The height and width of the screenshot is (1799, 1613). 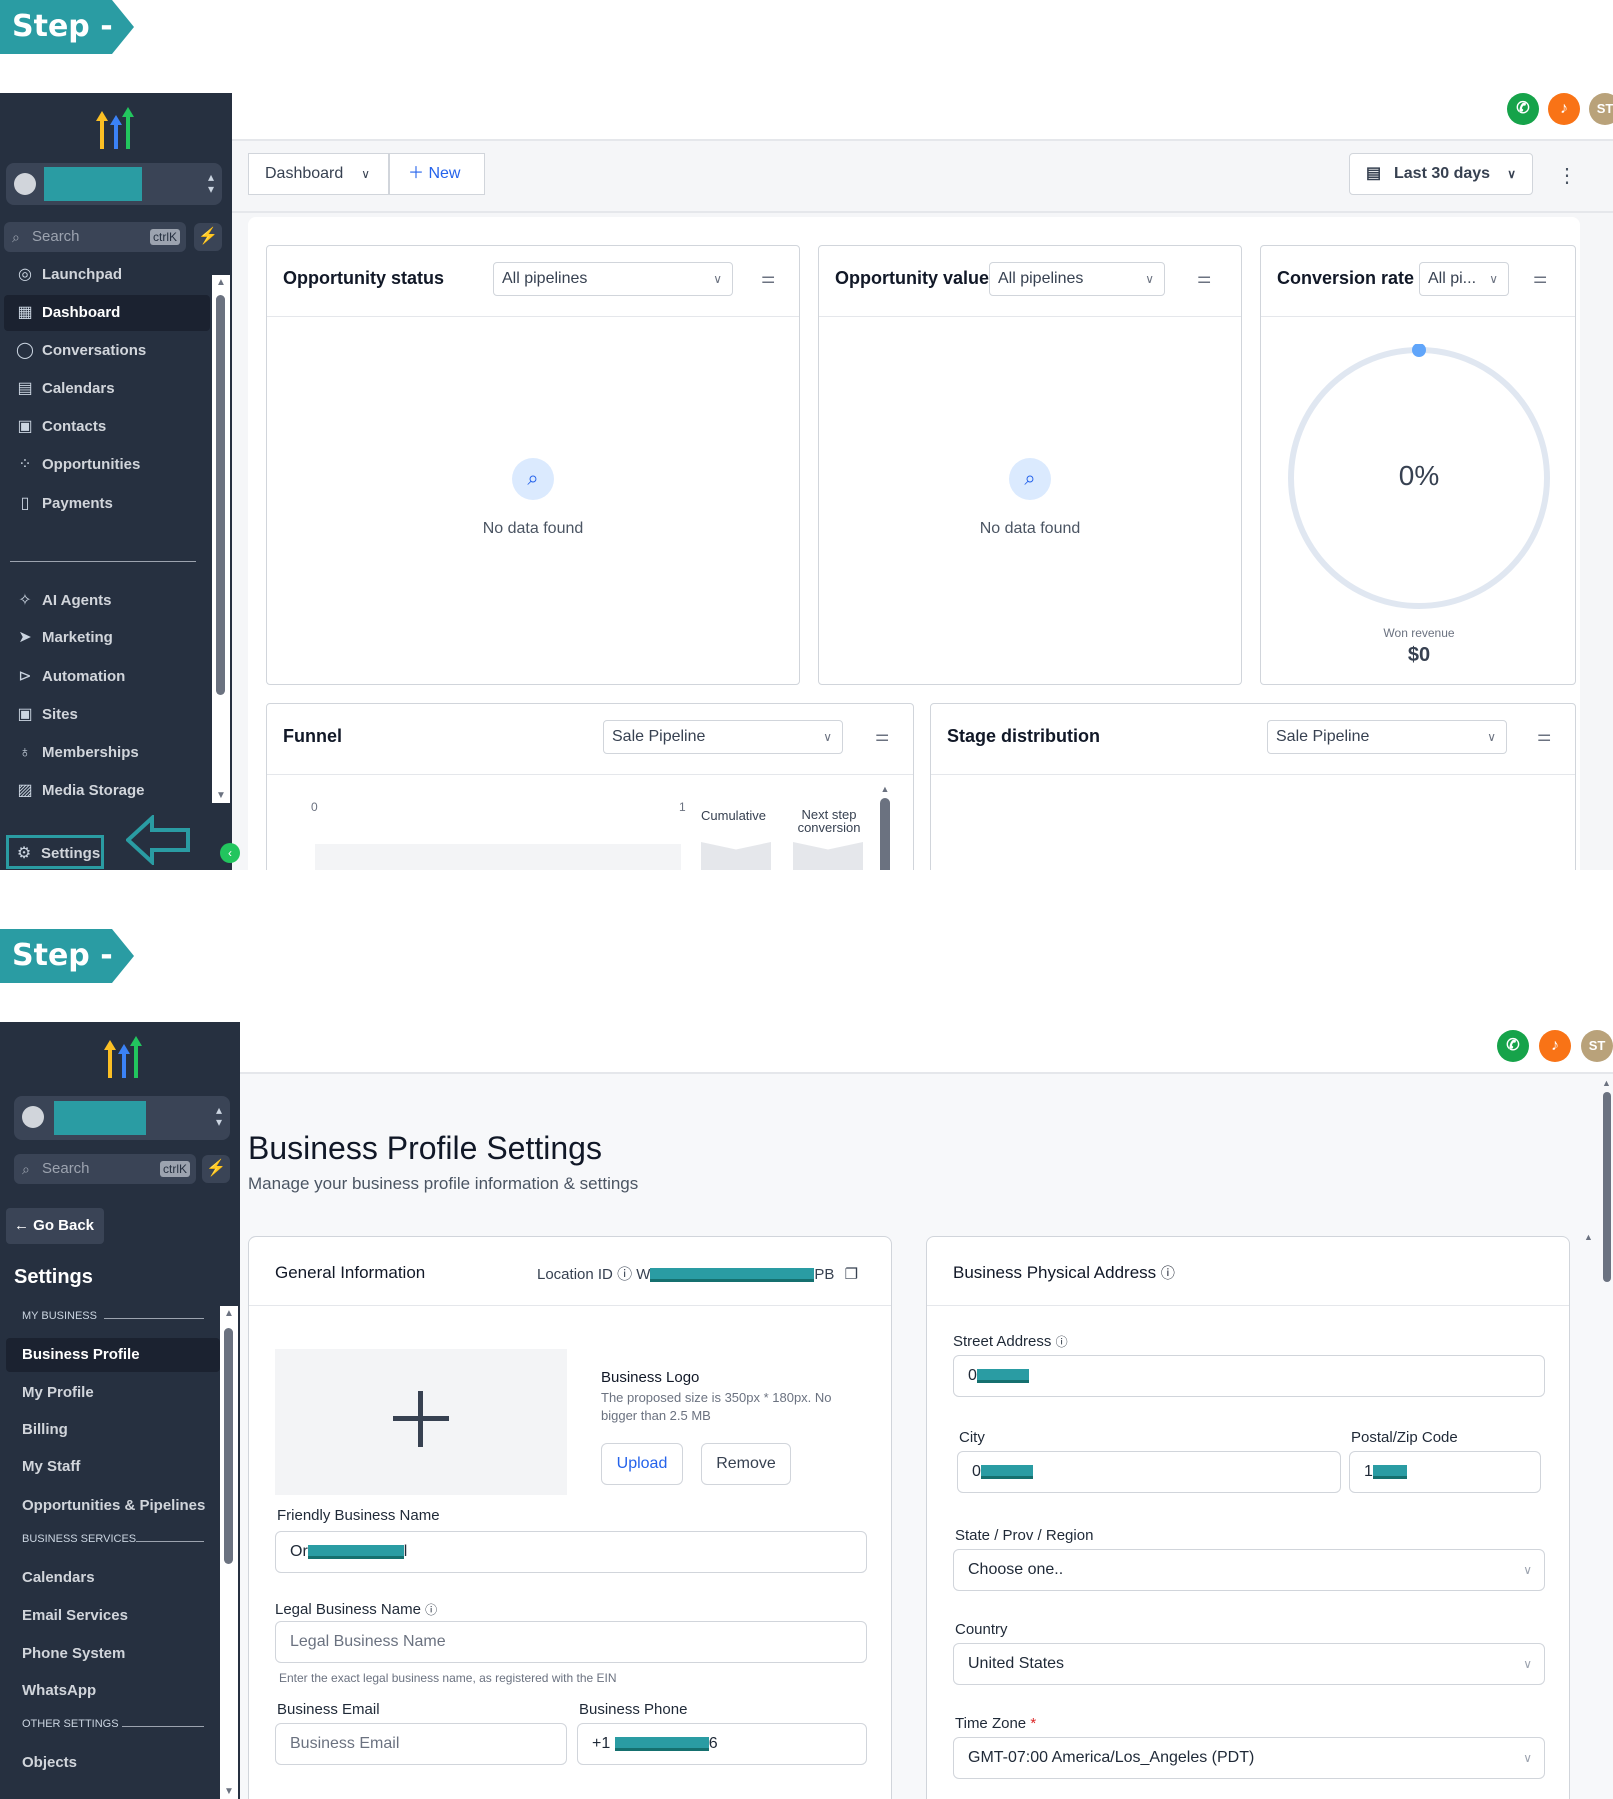 What do you see at coordinates (93, 184) in the screenshot?
I see `account-name-redacted` at bounding box center [93, 184].